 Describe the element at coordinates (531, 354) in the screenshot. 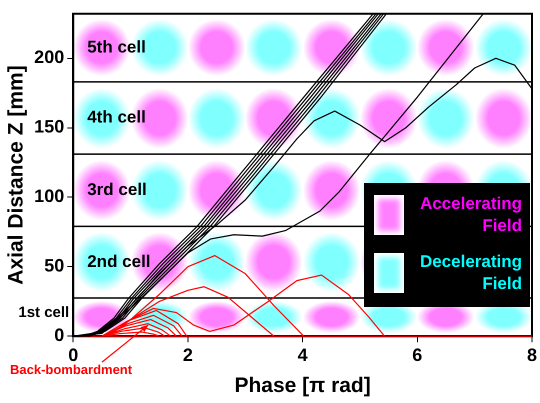

I see `x-tick-label: 8` at that location.